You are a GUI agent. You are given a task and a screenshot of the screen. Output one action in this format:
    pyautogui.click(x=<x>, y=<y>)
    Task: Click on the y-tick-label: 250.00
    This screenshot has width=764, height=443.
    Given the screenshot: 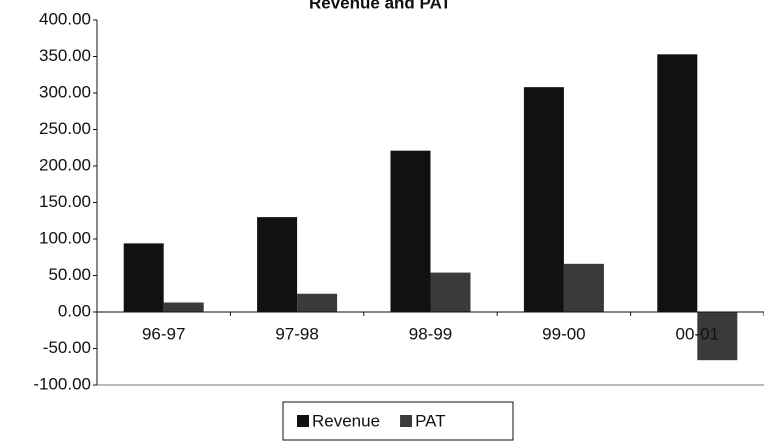 What is the action you would take?
    pyautogui.click(x=65, y=128)
    